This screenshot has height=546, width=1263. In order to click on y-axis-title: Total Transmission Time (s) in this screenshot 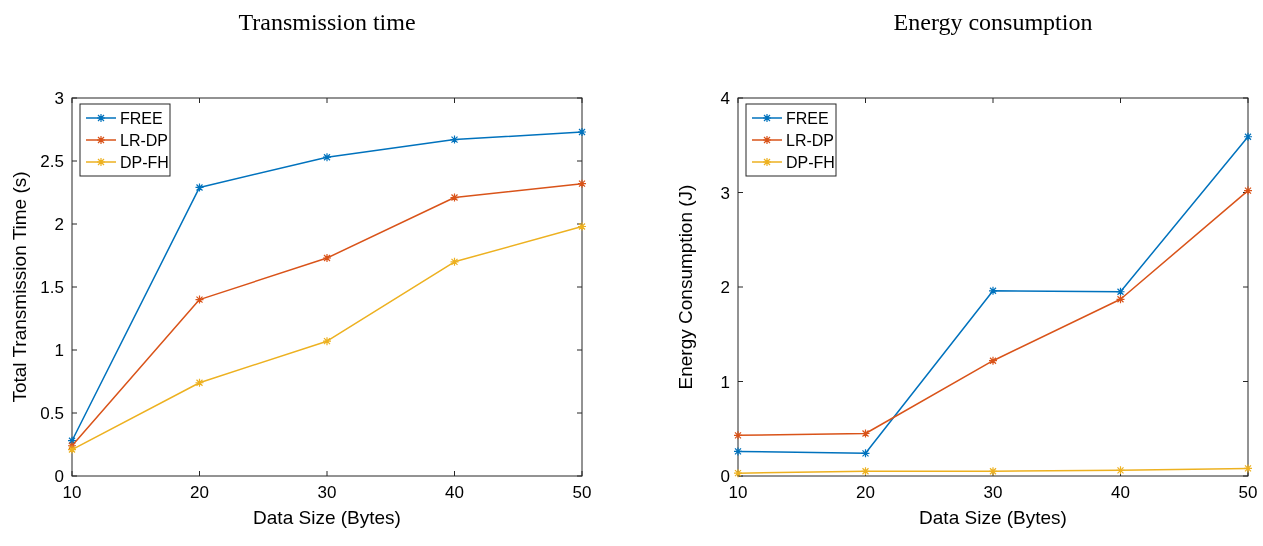, I will do `click(19, 287)`.